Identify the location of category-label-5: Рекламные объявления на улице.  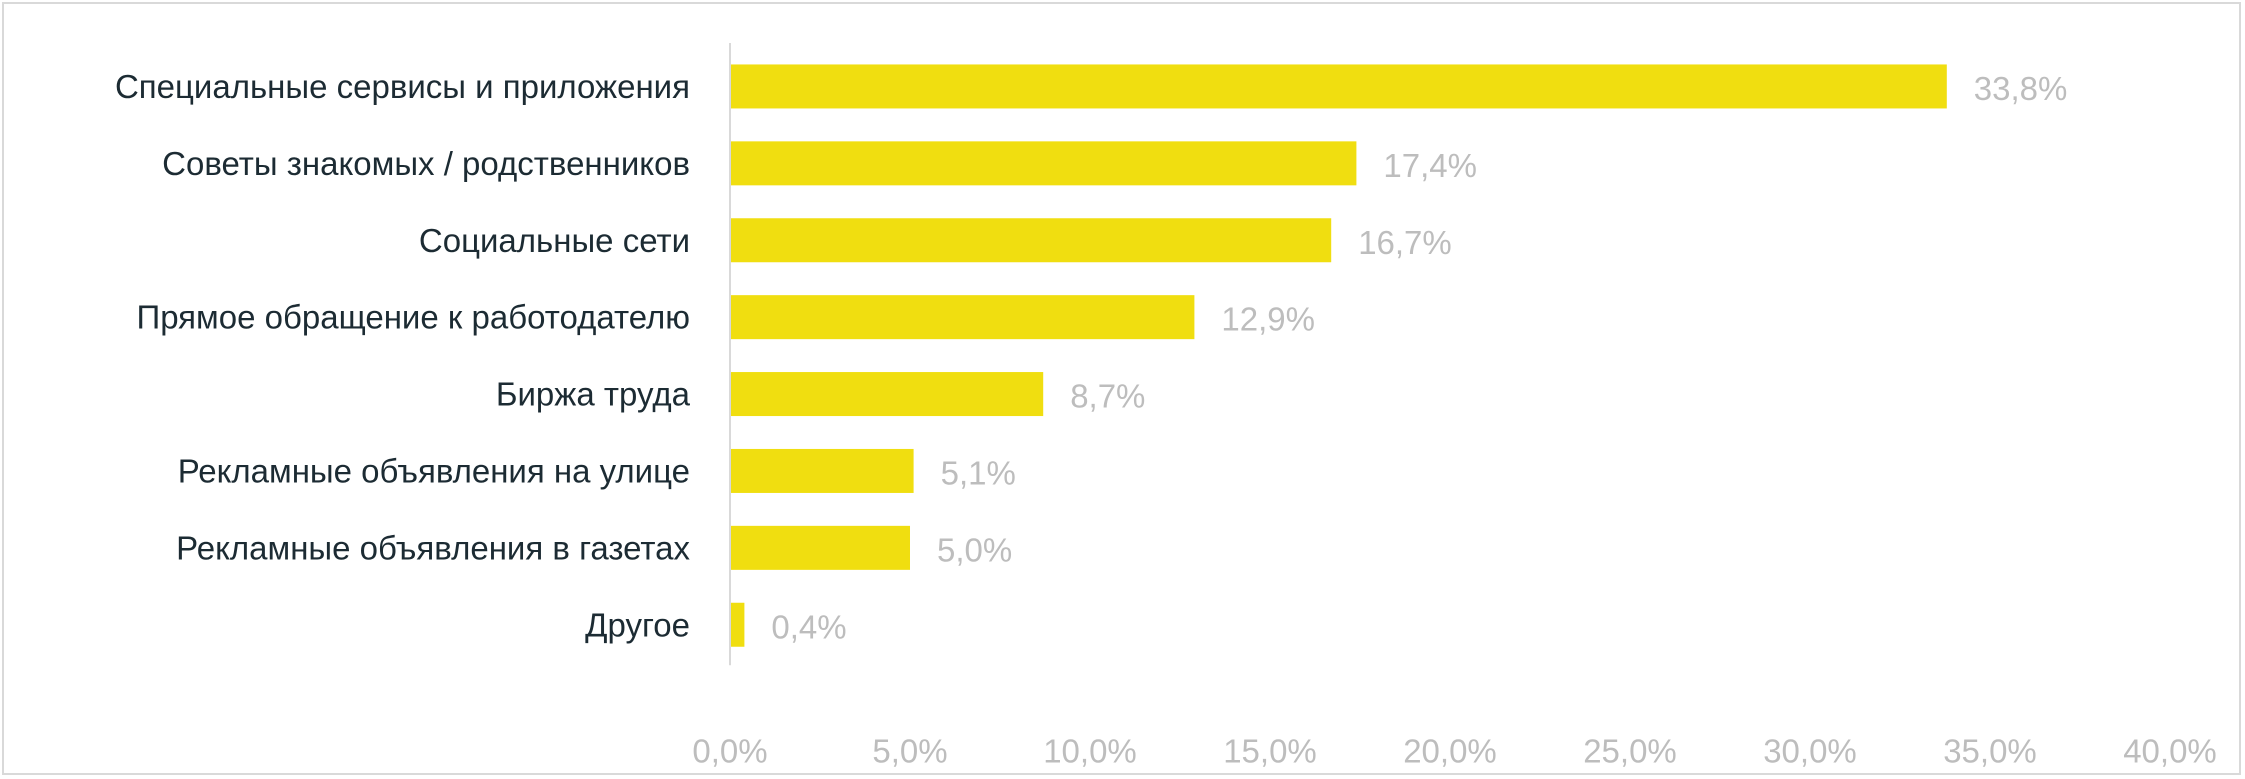
(434, 470).